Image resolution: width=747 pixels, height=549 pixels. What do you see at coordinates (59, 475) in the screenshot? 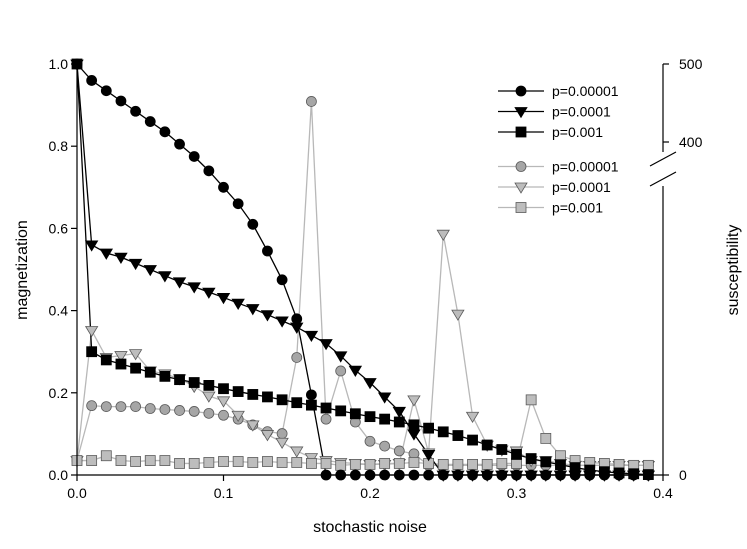
I see `y-tick-label: 0.0` at bounding box center [59, 475].